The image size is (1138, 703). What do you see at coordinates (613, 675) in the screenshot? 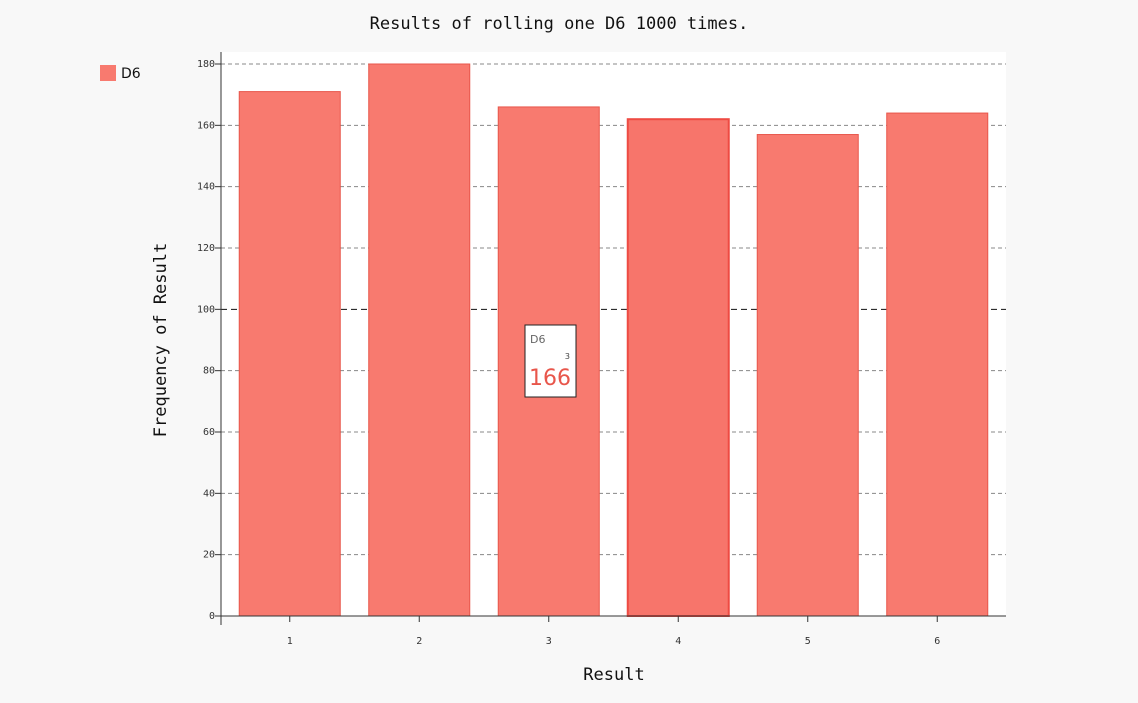
I see `x-axis-title: Result` at bounding box center [613, 675].